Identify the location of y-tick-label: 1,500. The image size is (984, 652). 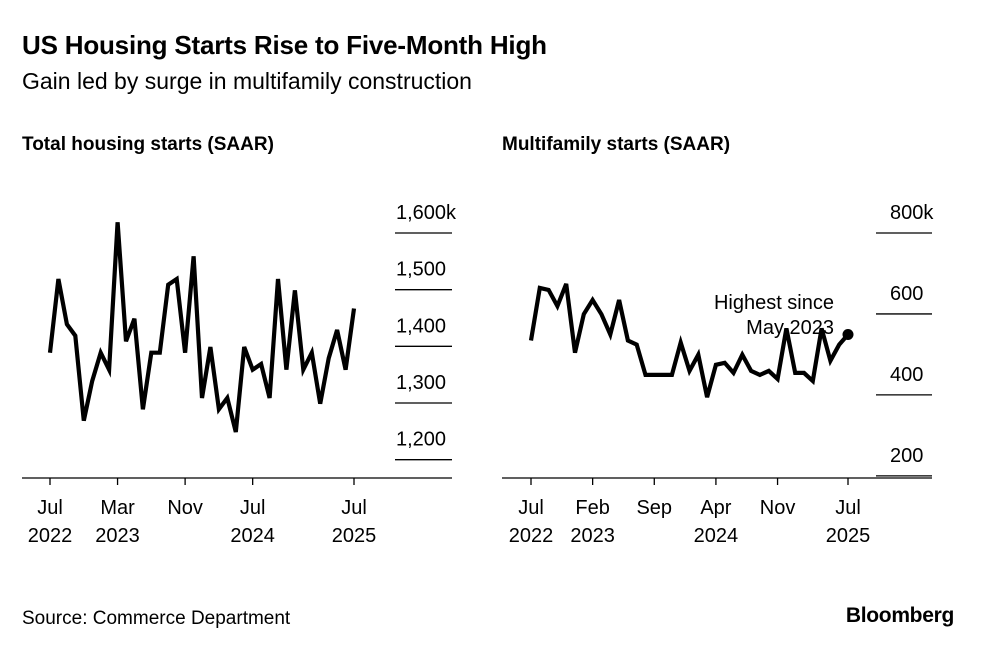
(421, 270).